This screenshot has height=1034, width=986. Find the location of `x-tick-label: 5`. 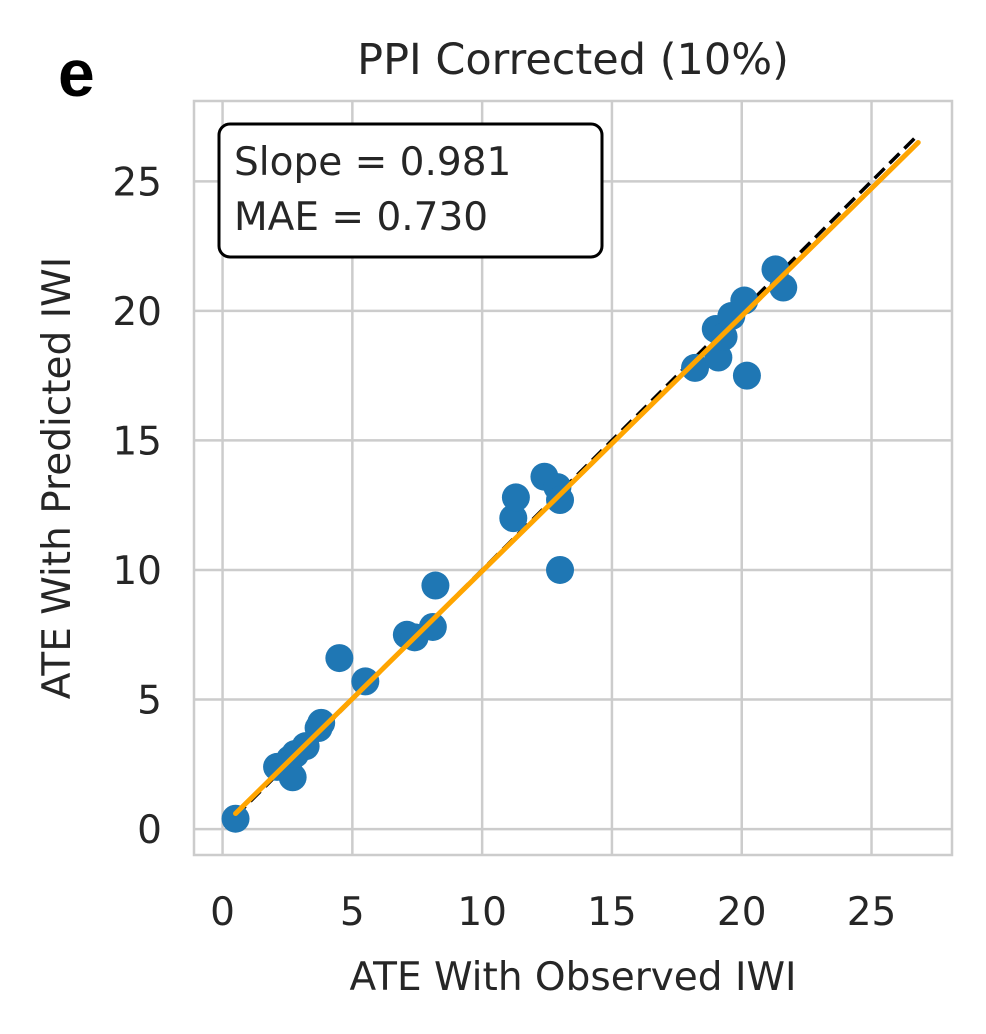

x-tick-label: 5 is located at coordinates (352, 912).